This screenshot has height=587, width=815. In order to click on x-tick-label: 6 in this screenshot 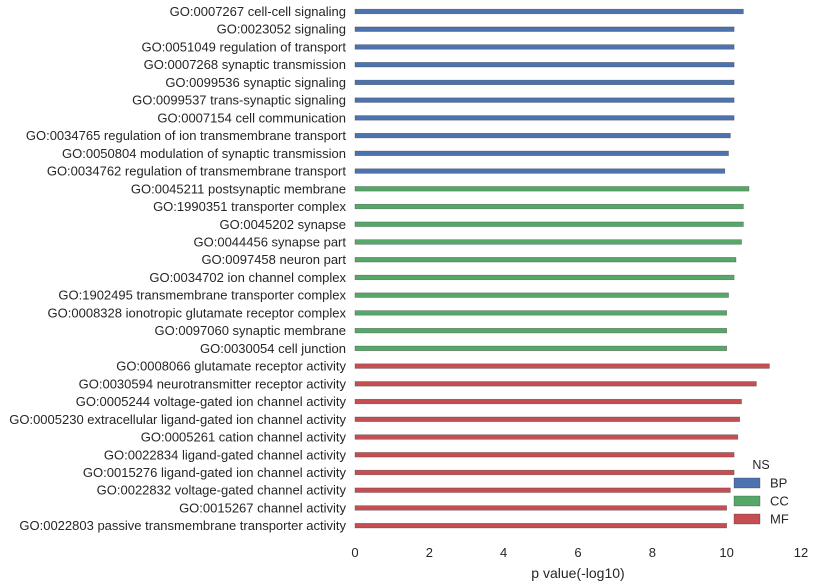, I will do `click(577, 552)`.